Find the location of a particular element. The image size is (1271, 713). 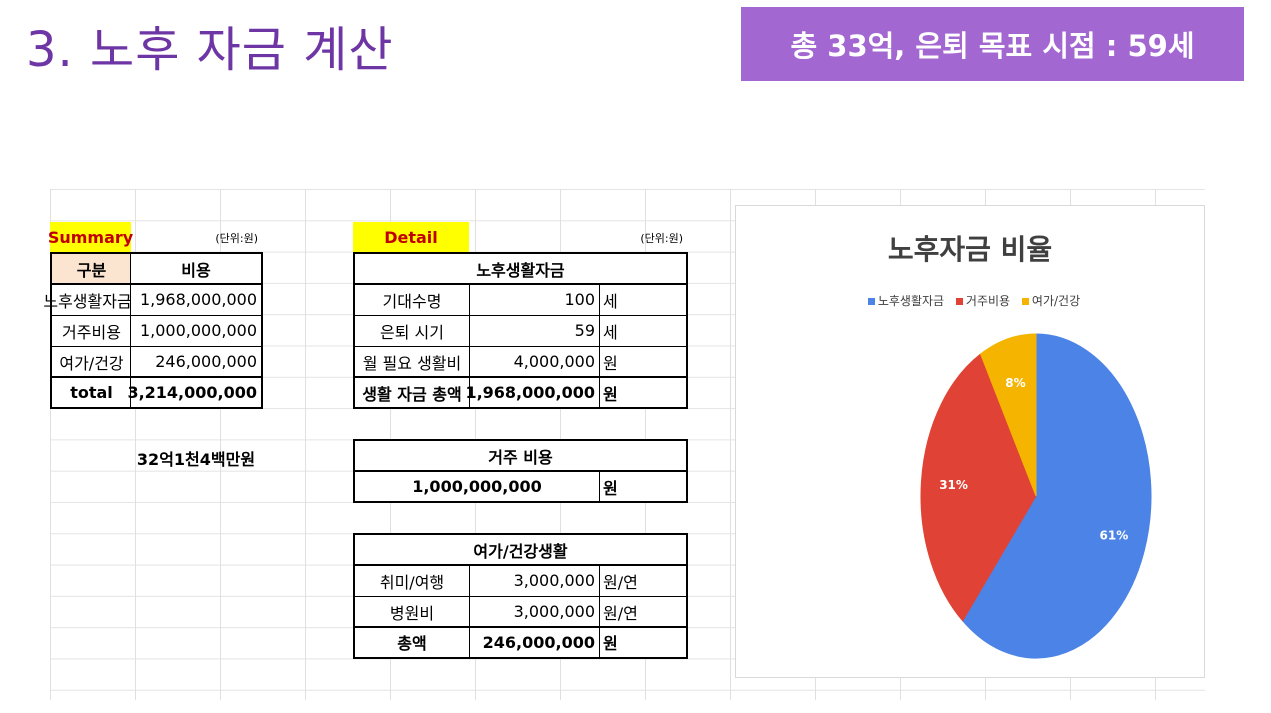

summary-total-value: 3,214,000,000 is located at coordinates (192, 392).